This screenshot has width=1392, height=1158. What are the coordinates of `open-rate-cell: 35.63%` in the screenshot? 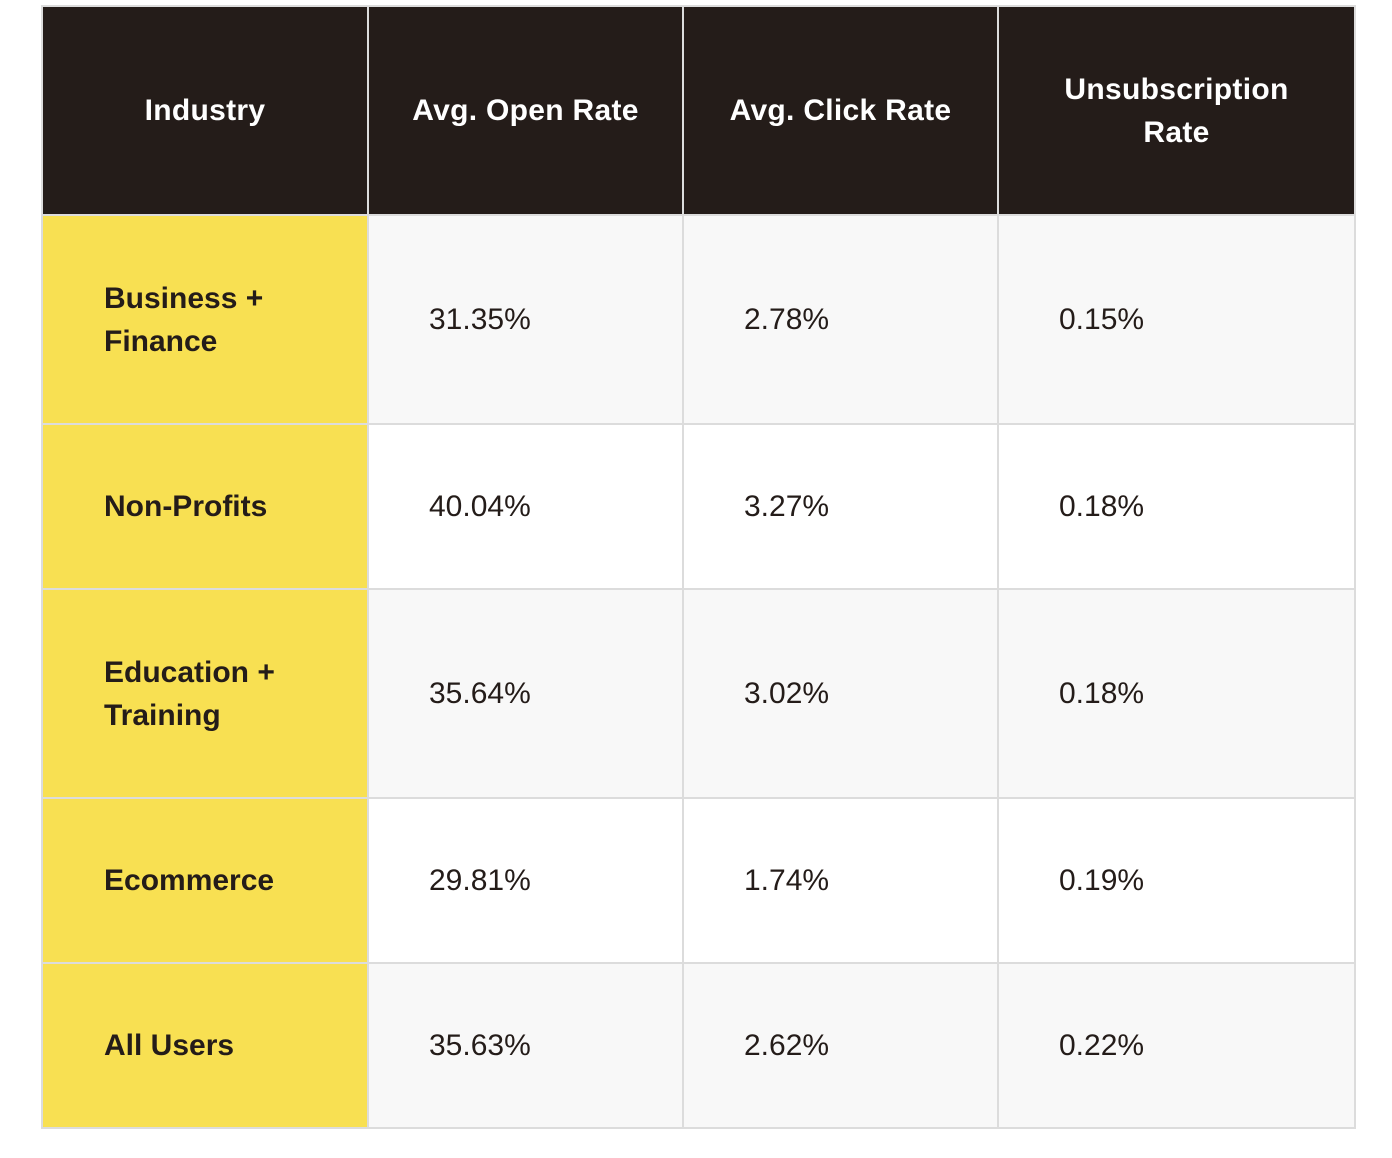 It's located at (525, 1045).